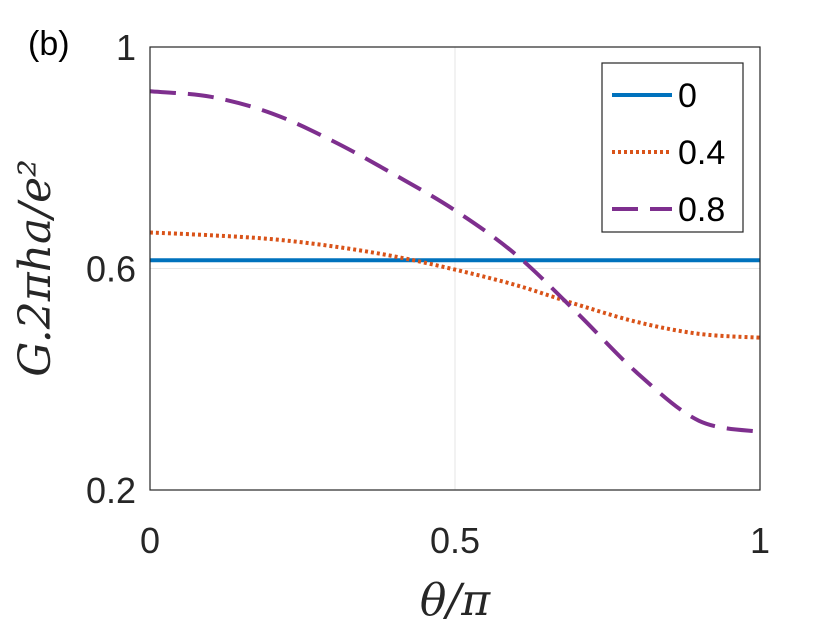 This screenshot has width=840, height=630. What do you see at coordinates (455, 285) in the screenshot?
I see `series-line-0.4` at bounding box center [455, 285].